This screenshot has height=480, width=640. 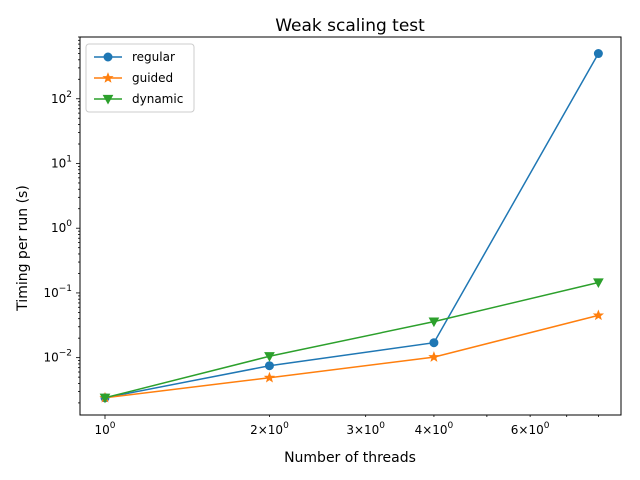 I want to click on x-axis: 100 2×100 3×100 4×100 6×100, so click(x=346, y=426).